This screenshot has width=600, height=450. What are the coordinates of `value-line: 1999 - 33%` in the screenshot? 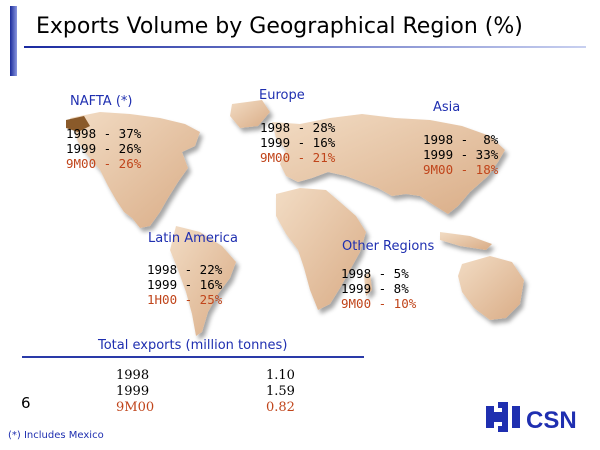 It's located at (461, 154).